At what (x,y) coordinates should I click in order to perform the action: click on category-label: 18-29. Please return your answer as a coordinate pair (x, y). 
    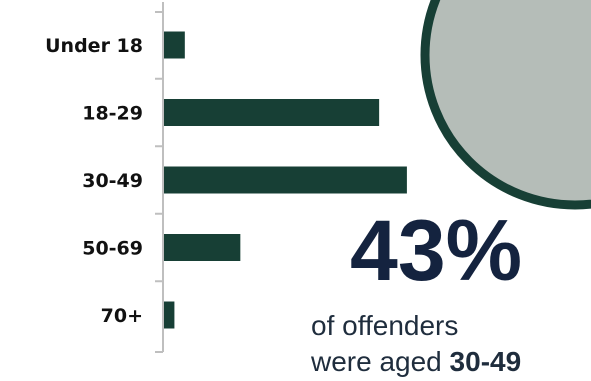
    Looking at the image, I should click on (112, 114).